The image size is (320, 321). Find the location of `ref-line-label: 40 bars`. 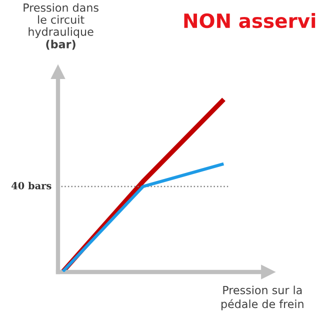

ref-line-label: 40 bars is located at coordinates (31, 186).